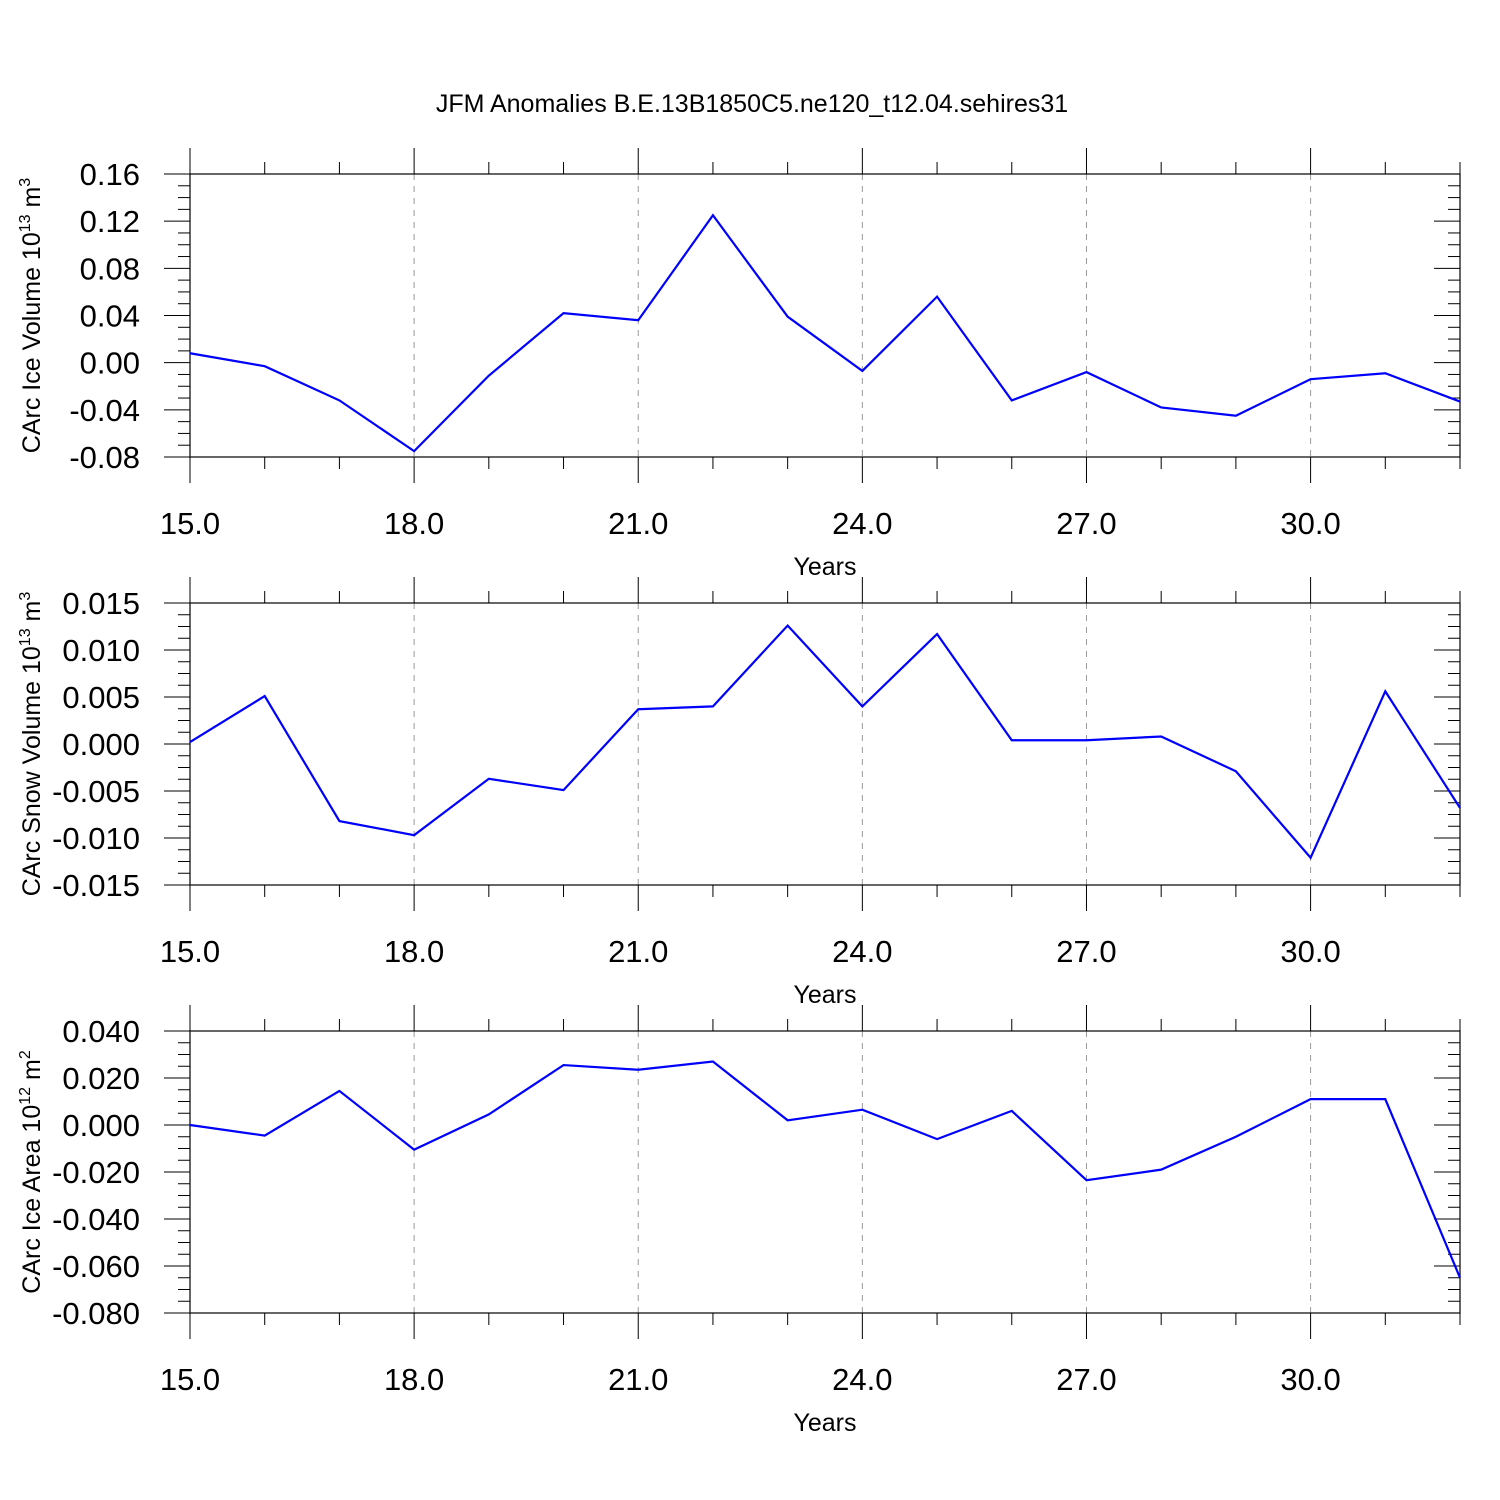  I want to click on y-tick-label: 0.020, so click(101, 1078).